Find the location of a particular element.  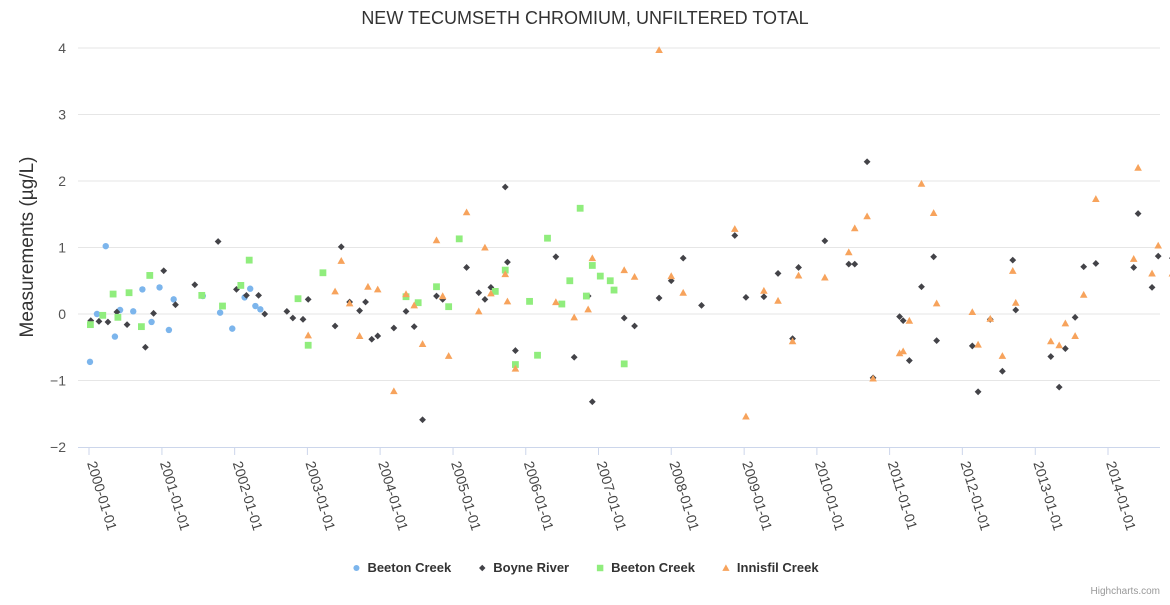

legend-item-0: Beeton Creek is located at coordinates (402, 567).